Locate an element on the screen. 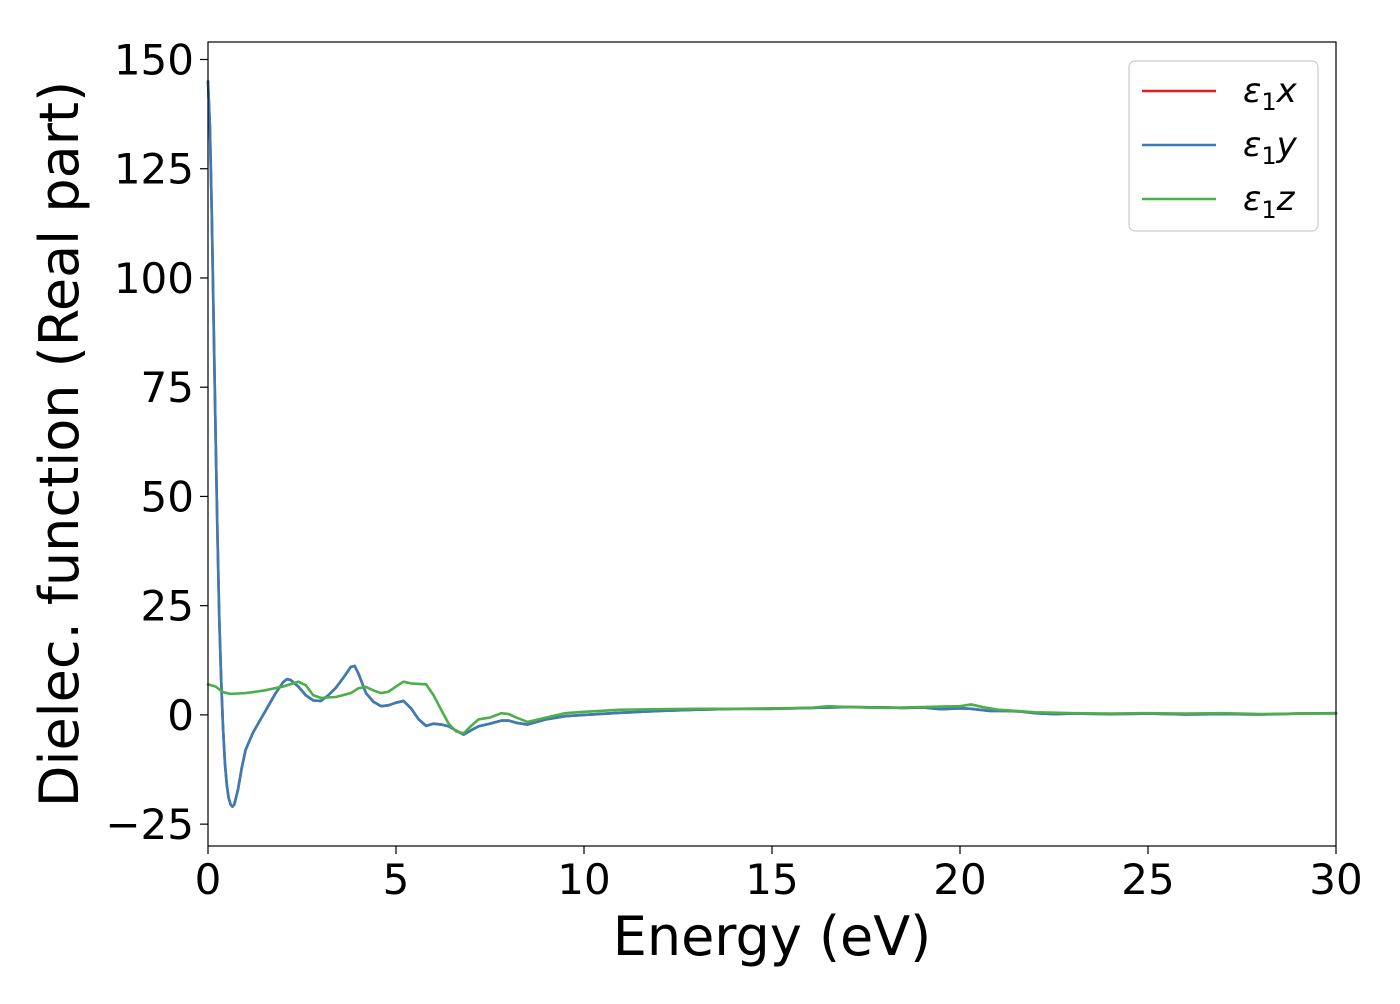 This screenshot has height=1004, width=1400. y-tick-label: 75 is located at coordinates (167, 387).